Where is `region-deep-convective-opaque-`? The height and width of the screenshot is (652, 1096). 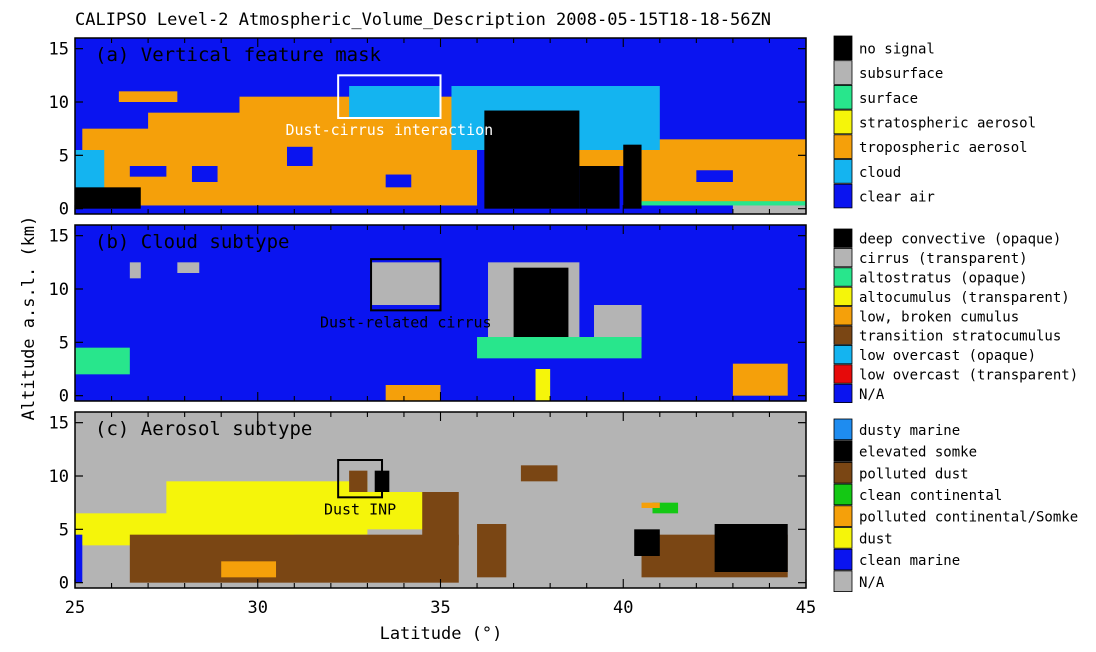 region-deep-convective-opaque- is located at coordinates (541, 307).